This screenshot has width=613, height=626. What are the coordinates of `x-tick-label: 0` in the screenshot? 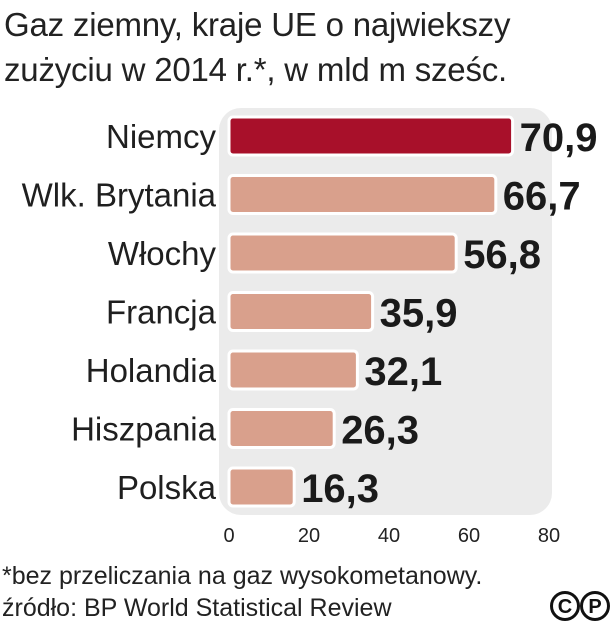 It's located at (228, 536).